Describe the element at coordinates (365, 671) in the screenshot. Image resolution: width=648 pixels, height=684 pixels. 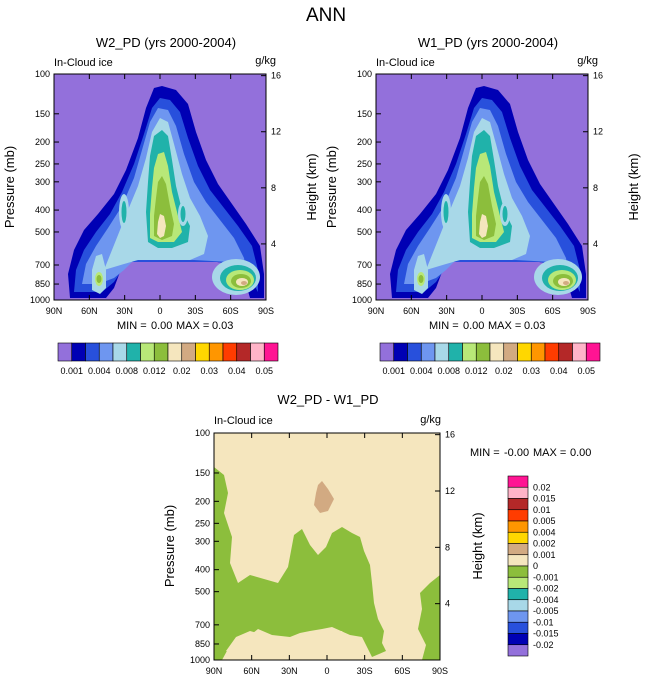
I see `x-tick-label: 30S` at that location.